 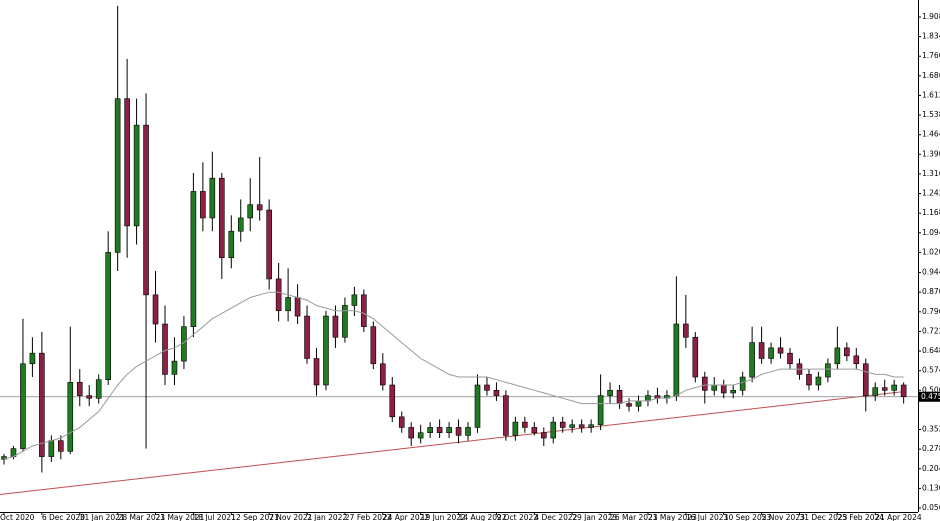 I want to click on x-tick-label: 12 Sep 2021, so click(x=255, y=517).